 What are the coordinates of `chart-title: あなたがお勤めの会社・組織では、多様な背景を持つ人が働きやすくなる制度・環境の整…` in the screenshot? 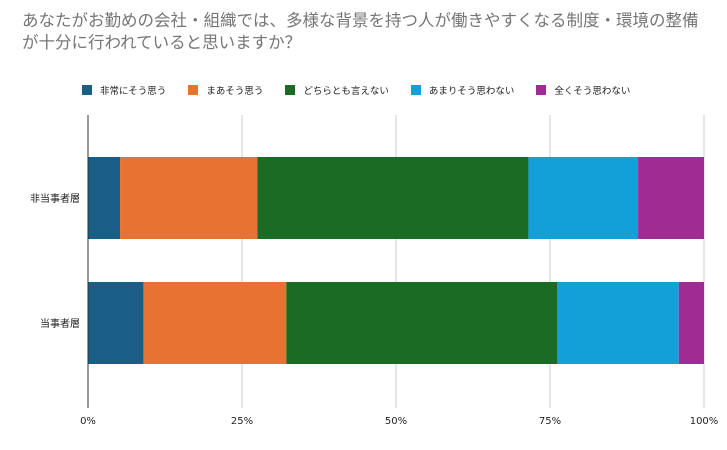 It's located at (360, 31).